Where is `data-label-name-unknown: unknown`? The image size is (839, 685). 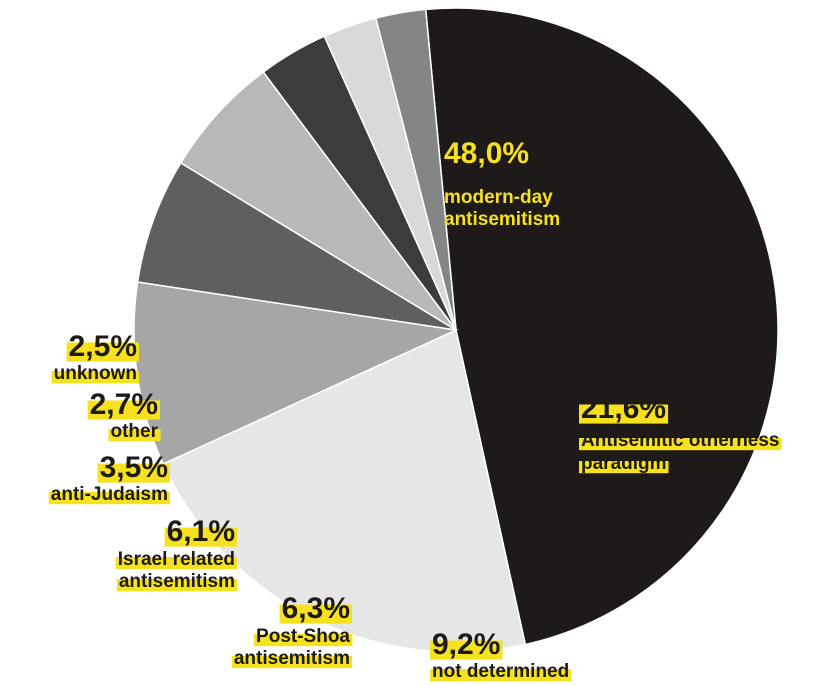
data-label-name-unknown: unknown is located at coordinates (95, 373).